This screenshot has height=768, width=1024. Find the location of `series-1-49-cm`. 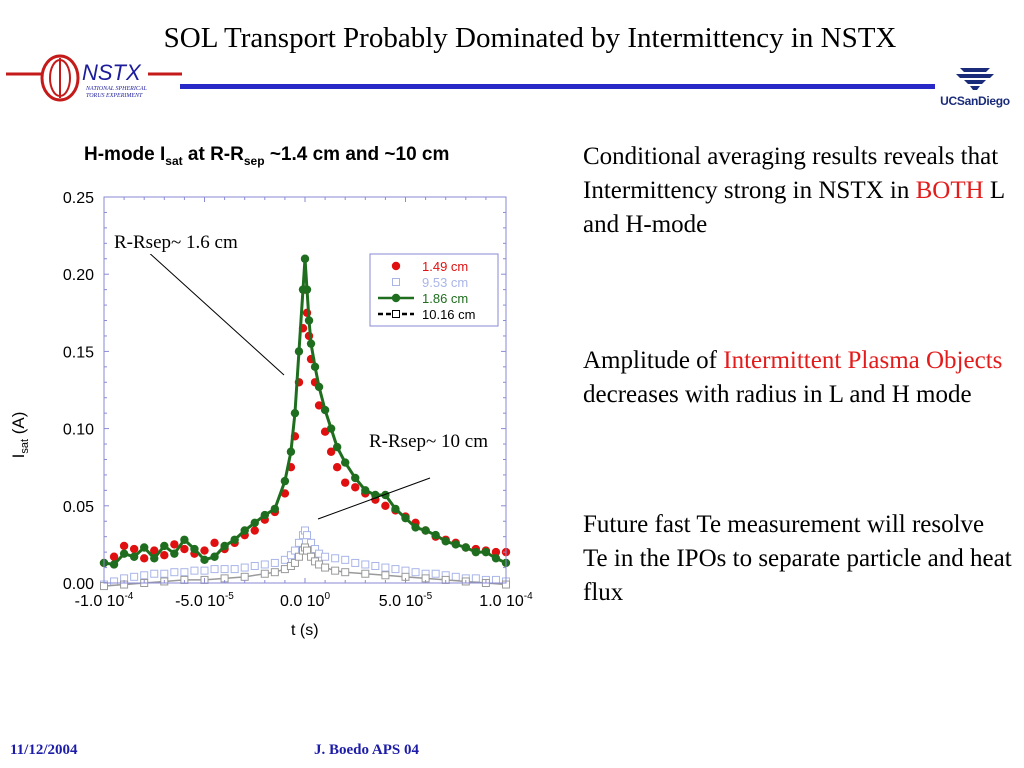

series-1-49-cm is located at coordinates (305, 426).